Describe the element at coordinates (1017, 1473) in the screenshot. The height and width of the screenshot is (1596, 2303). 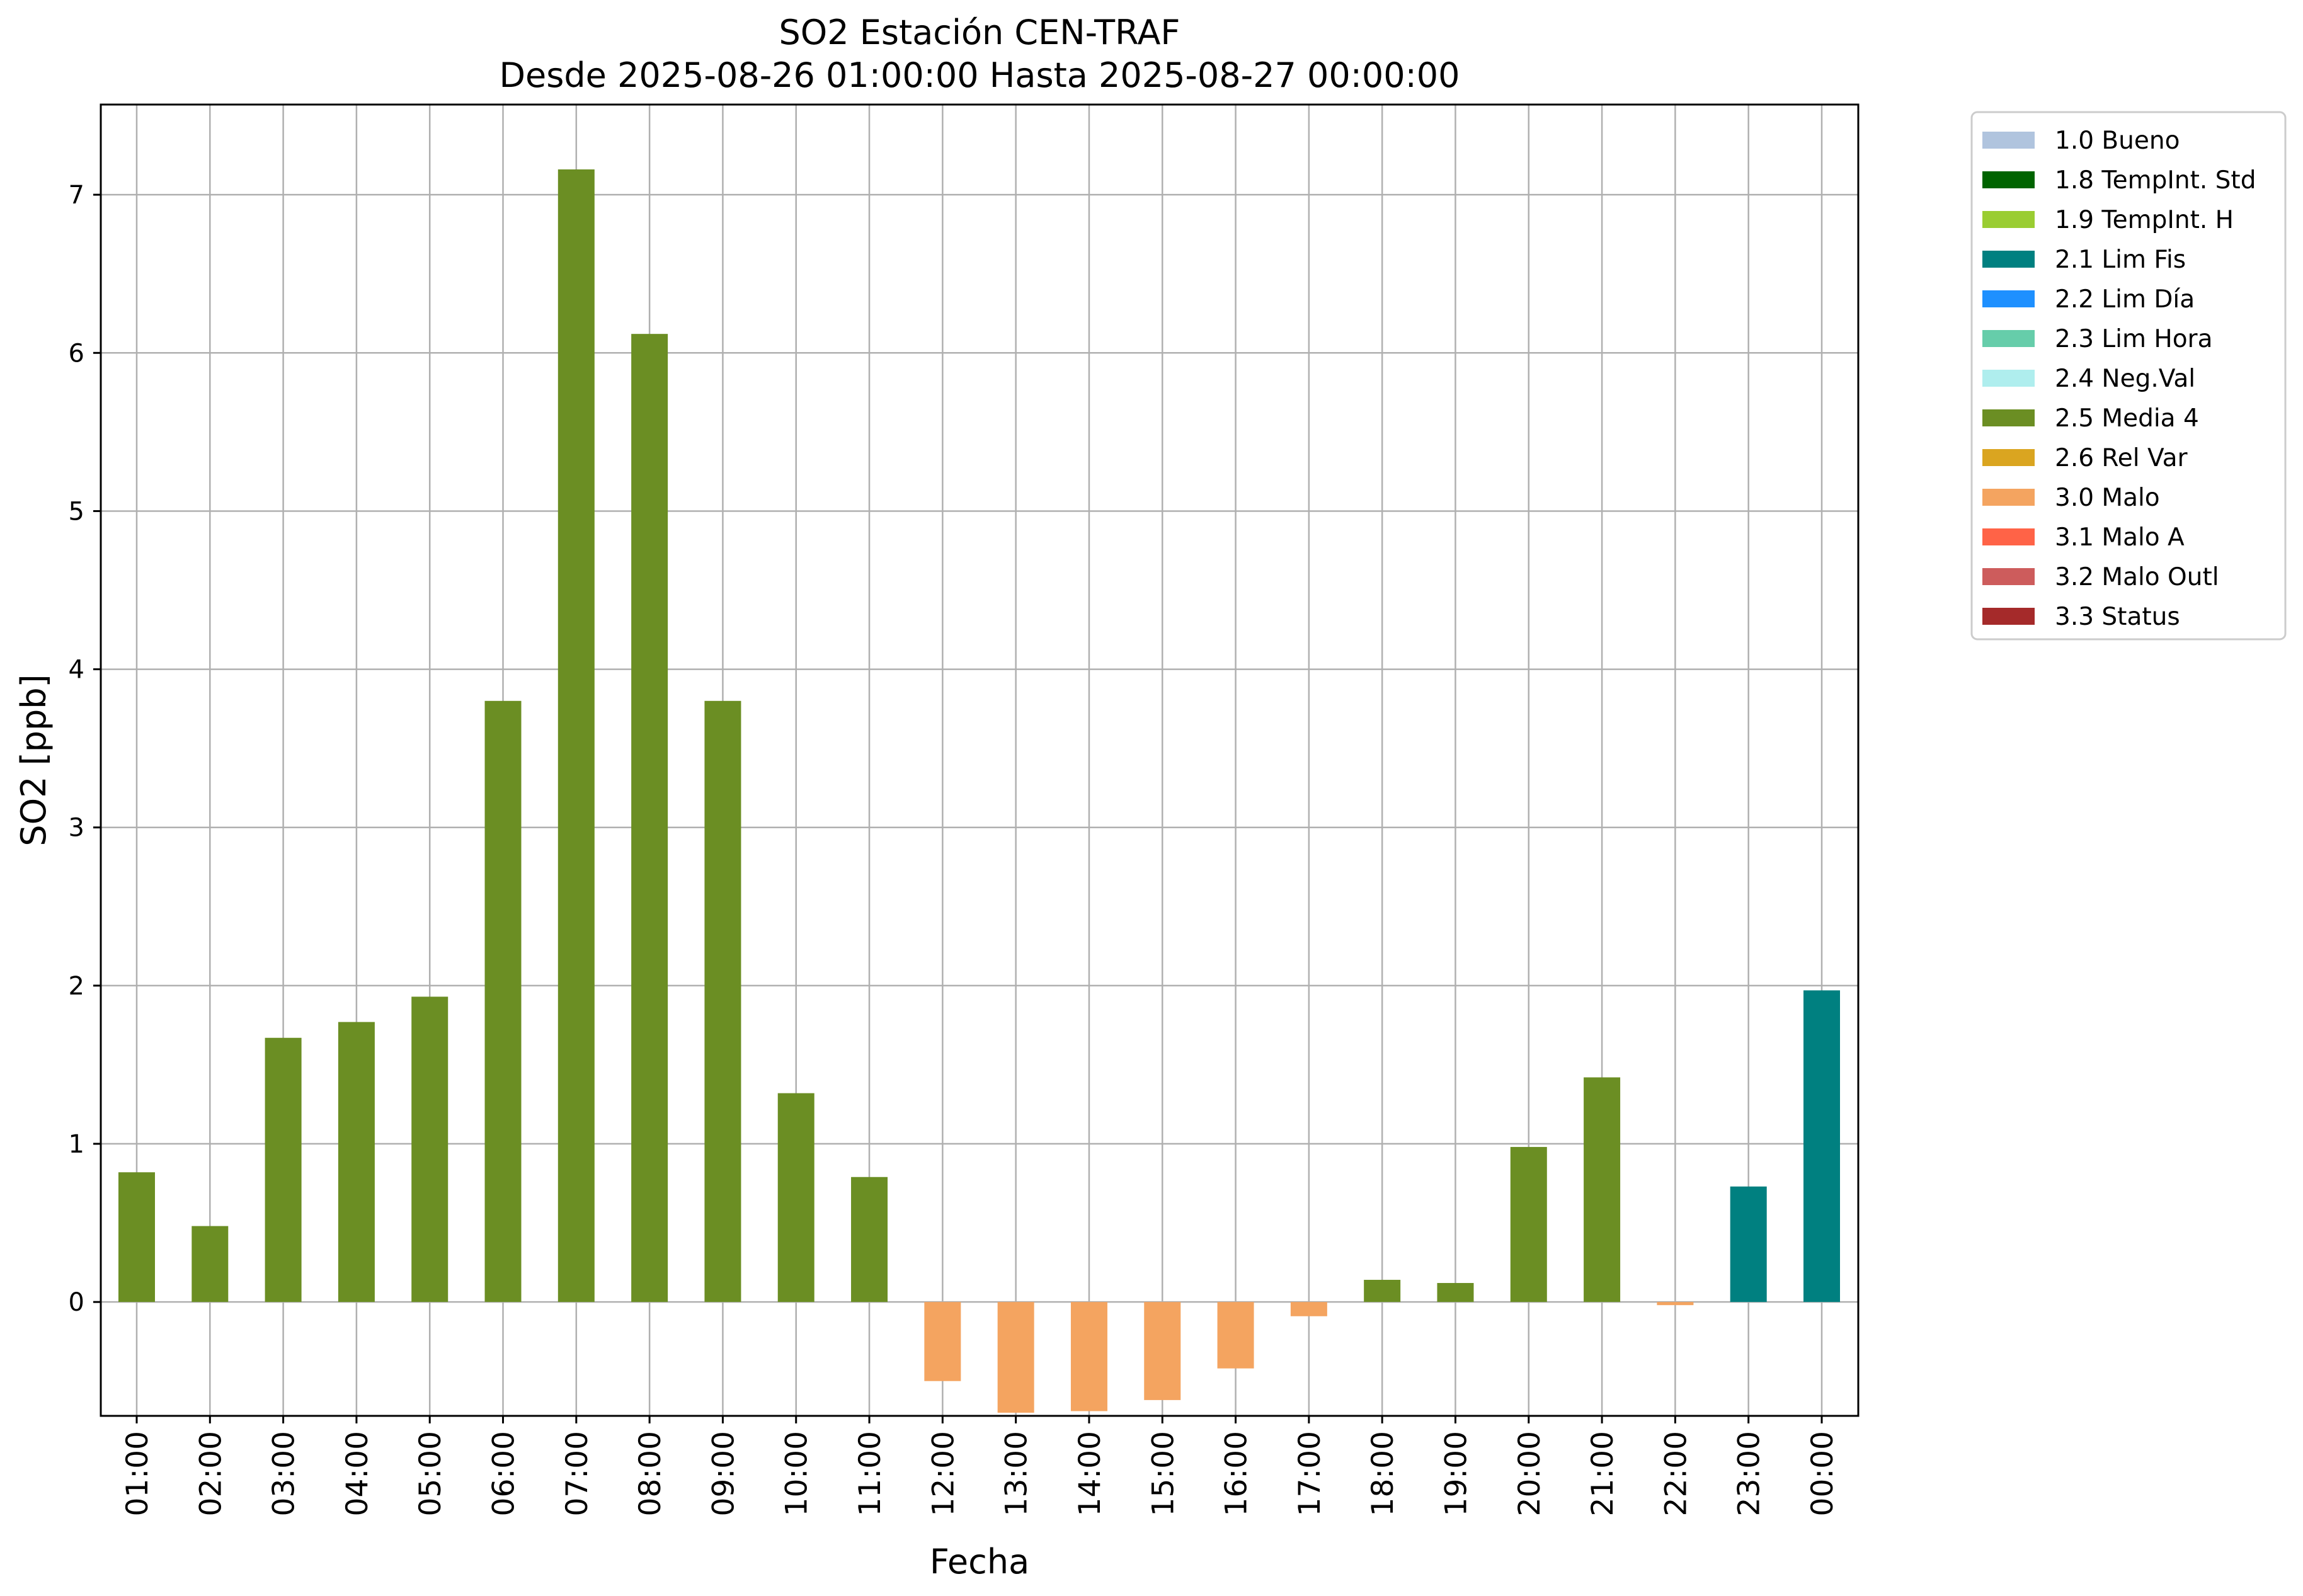
I see `x-tick-label: 13:00` at that location.